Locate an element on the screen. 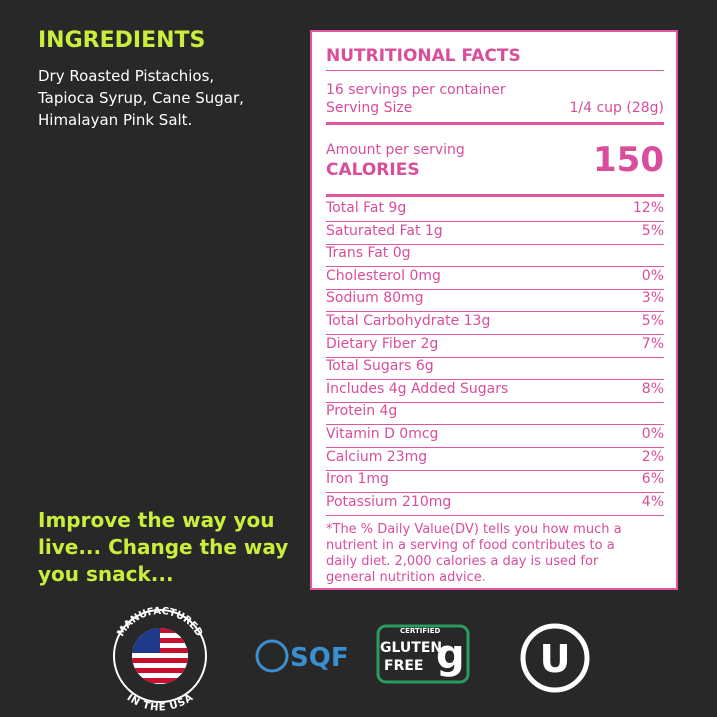 This screenshot has height=717, width=717. svg-text: IN THE USA is located at coordinates (160, 702).